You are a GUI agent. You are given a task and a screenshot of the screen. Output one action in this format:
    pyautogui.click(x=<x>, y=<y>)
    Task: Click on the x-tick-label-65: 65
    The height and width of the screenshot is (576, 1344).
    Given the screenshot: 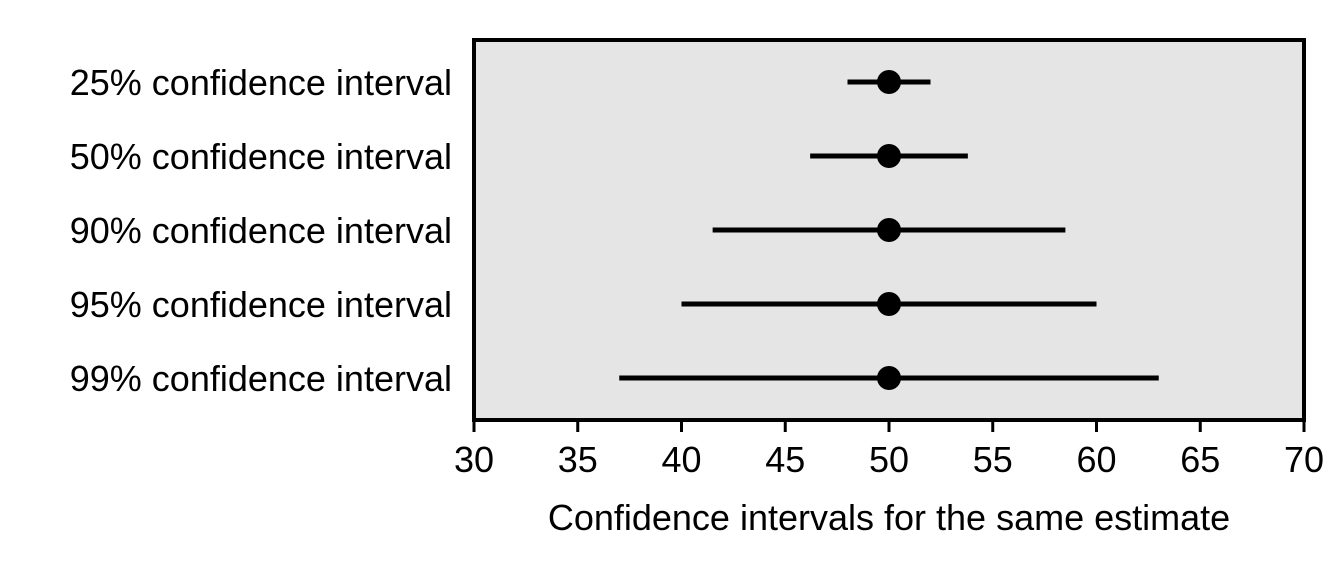 What is the action you would take?
    pyautogui.click(x=1200, y=459)
    